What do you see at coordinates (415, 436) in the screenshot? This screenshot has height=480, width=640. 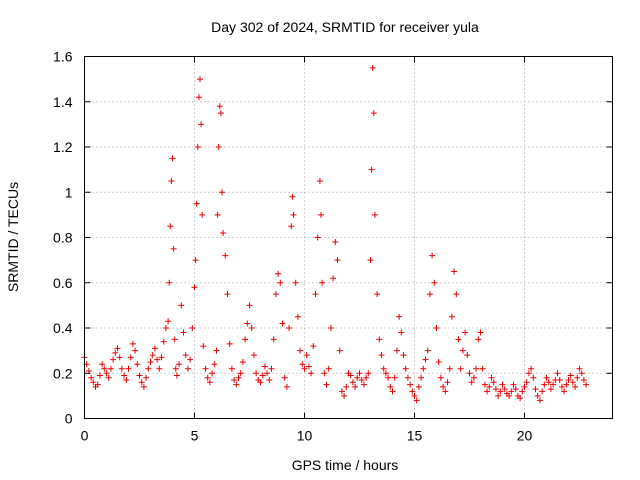 I see `x-tick-label: 15` at bounding box center [415, 436].